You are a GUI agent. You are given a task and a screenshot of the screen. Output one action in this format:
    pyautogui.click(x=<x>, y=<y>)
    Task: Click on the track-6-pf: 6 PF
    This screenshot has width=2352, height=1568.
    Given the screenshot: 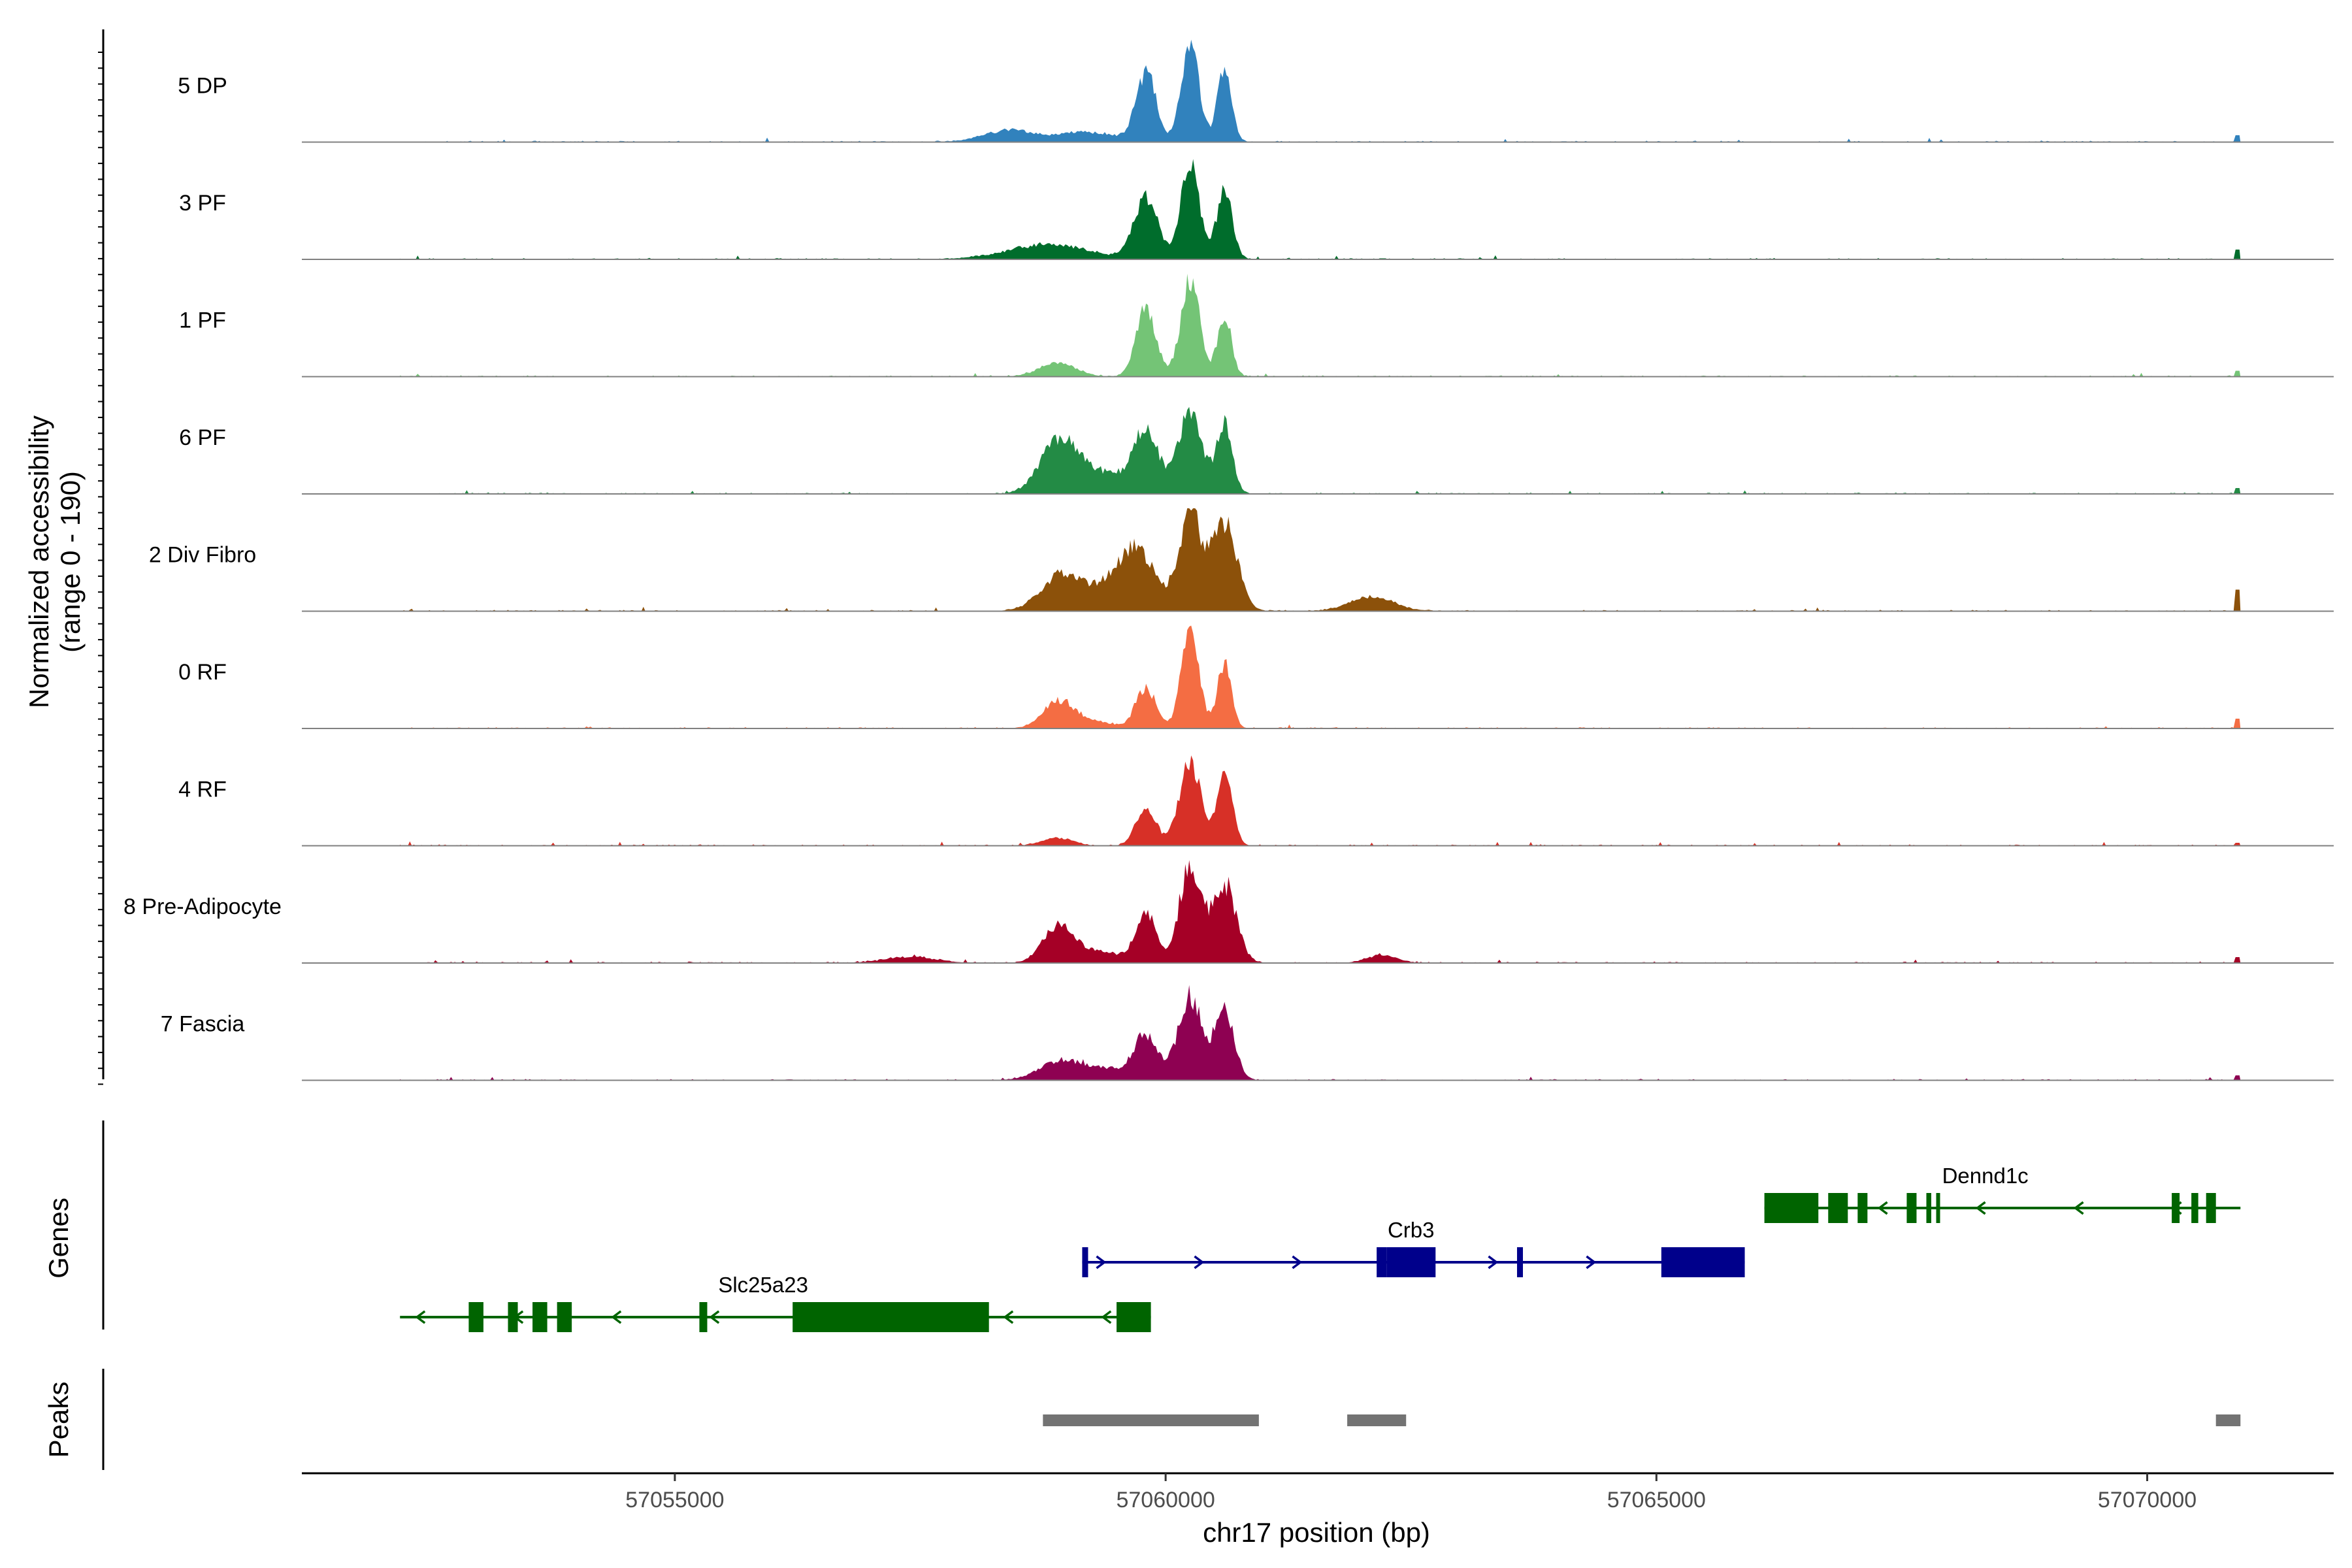 What is the action you would take?
    pyautogui.click(x=1256, y=450)
    